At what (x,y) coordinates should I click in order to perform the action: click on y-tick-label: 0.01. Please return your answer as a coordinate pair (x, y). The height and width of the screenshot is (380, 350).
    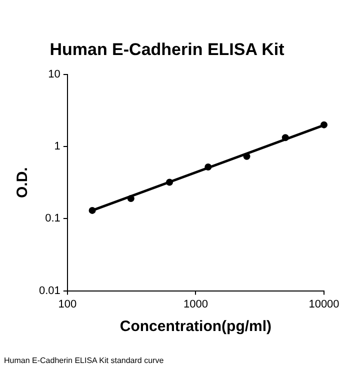
    Looking at the image, I should click on (49, 290).